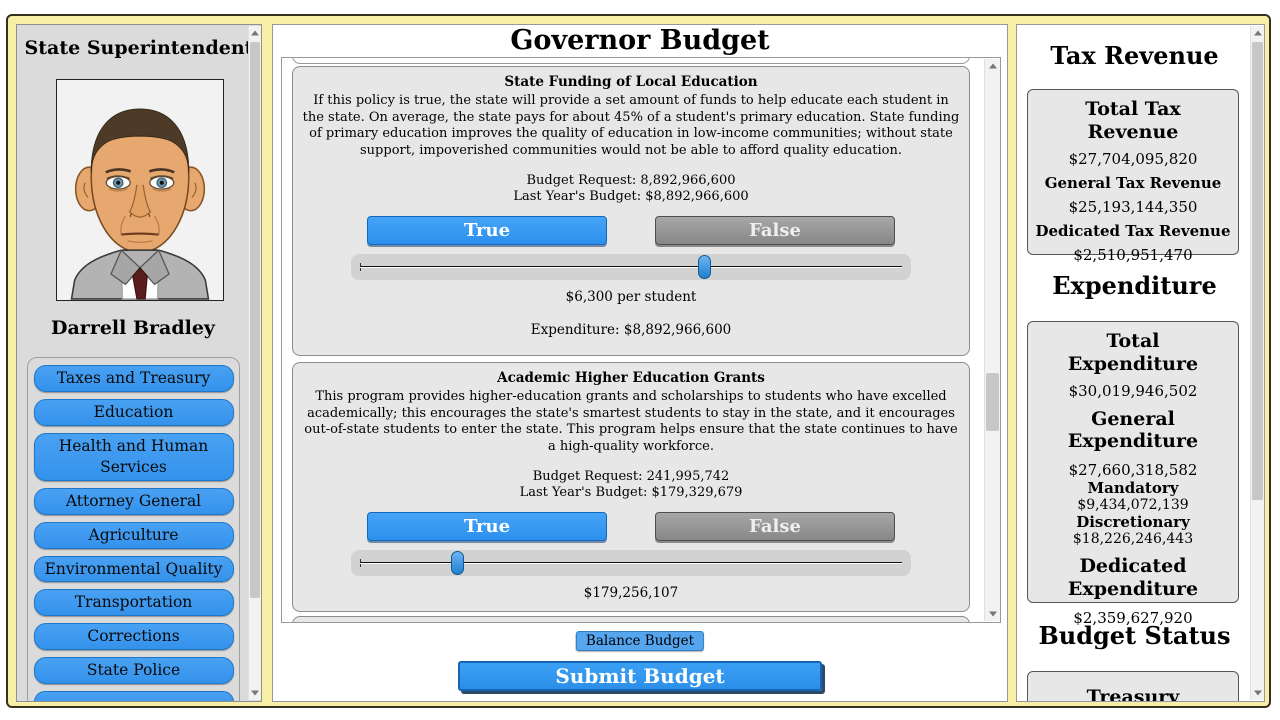 The height and width of the screenshot is (720, 1280). Describe the element at coordinates (992, 340) in the screenshot. I see `policy-scrollbar` at that location.